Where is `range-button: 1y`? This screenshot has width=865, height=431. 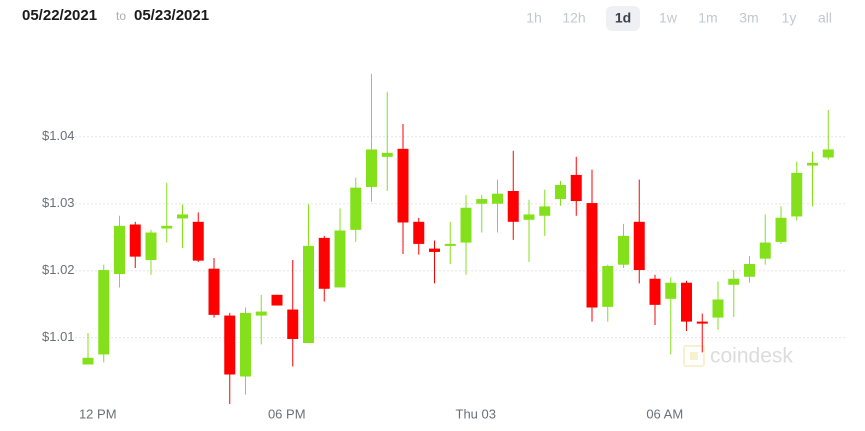 range-button: 1y is located at coordinates (789, 18).